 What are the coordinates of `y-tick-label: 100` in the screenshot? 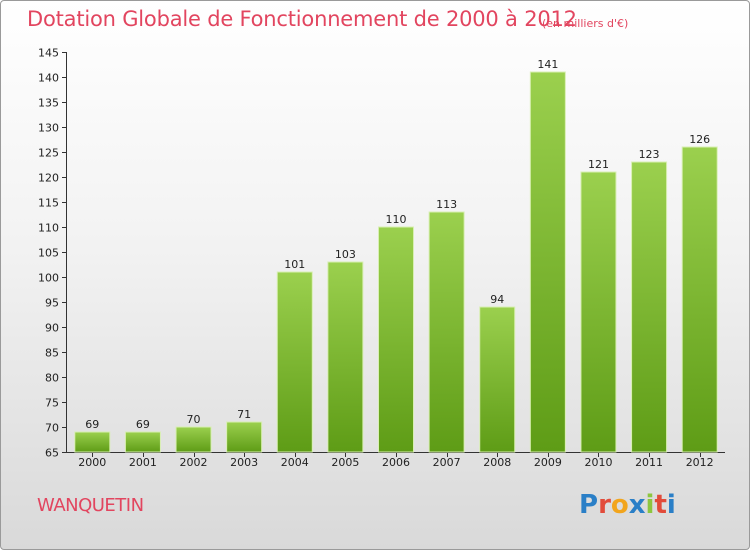 It's located at (48, 278).